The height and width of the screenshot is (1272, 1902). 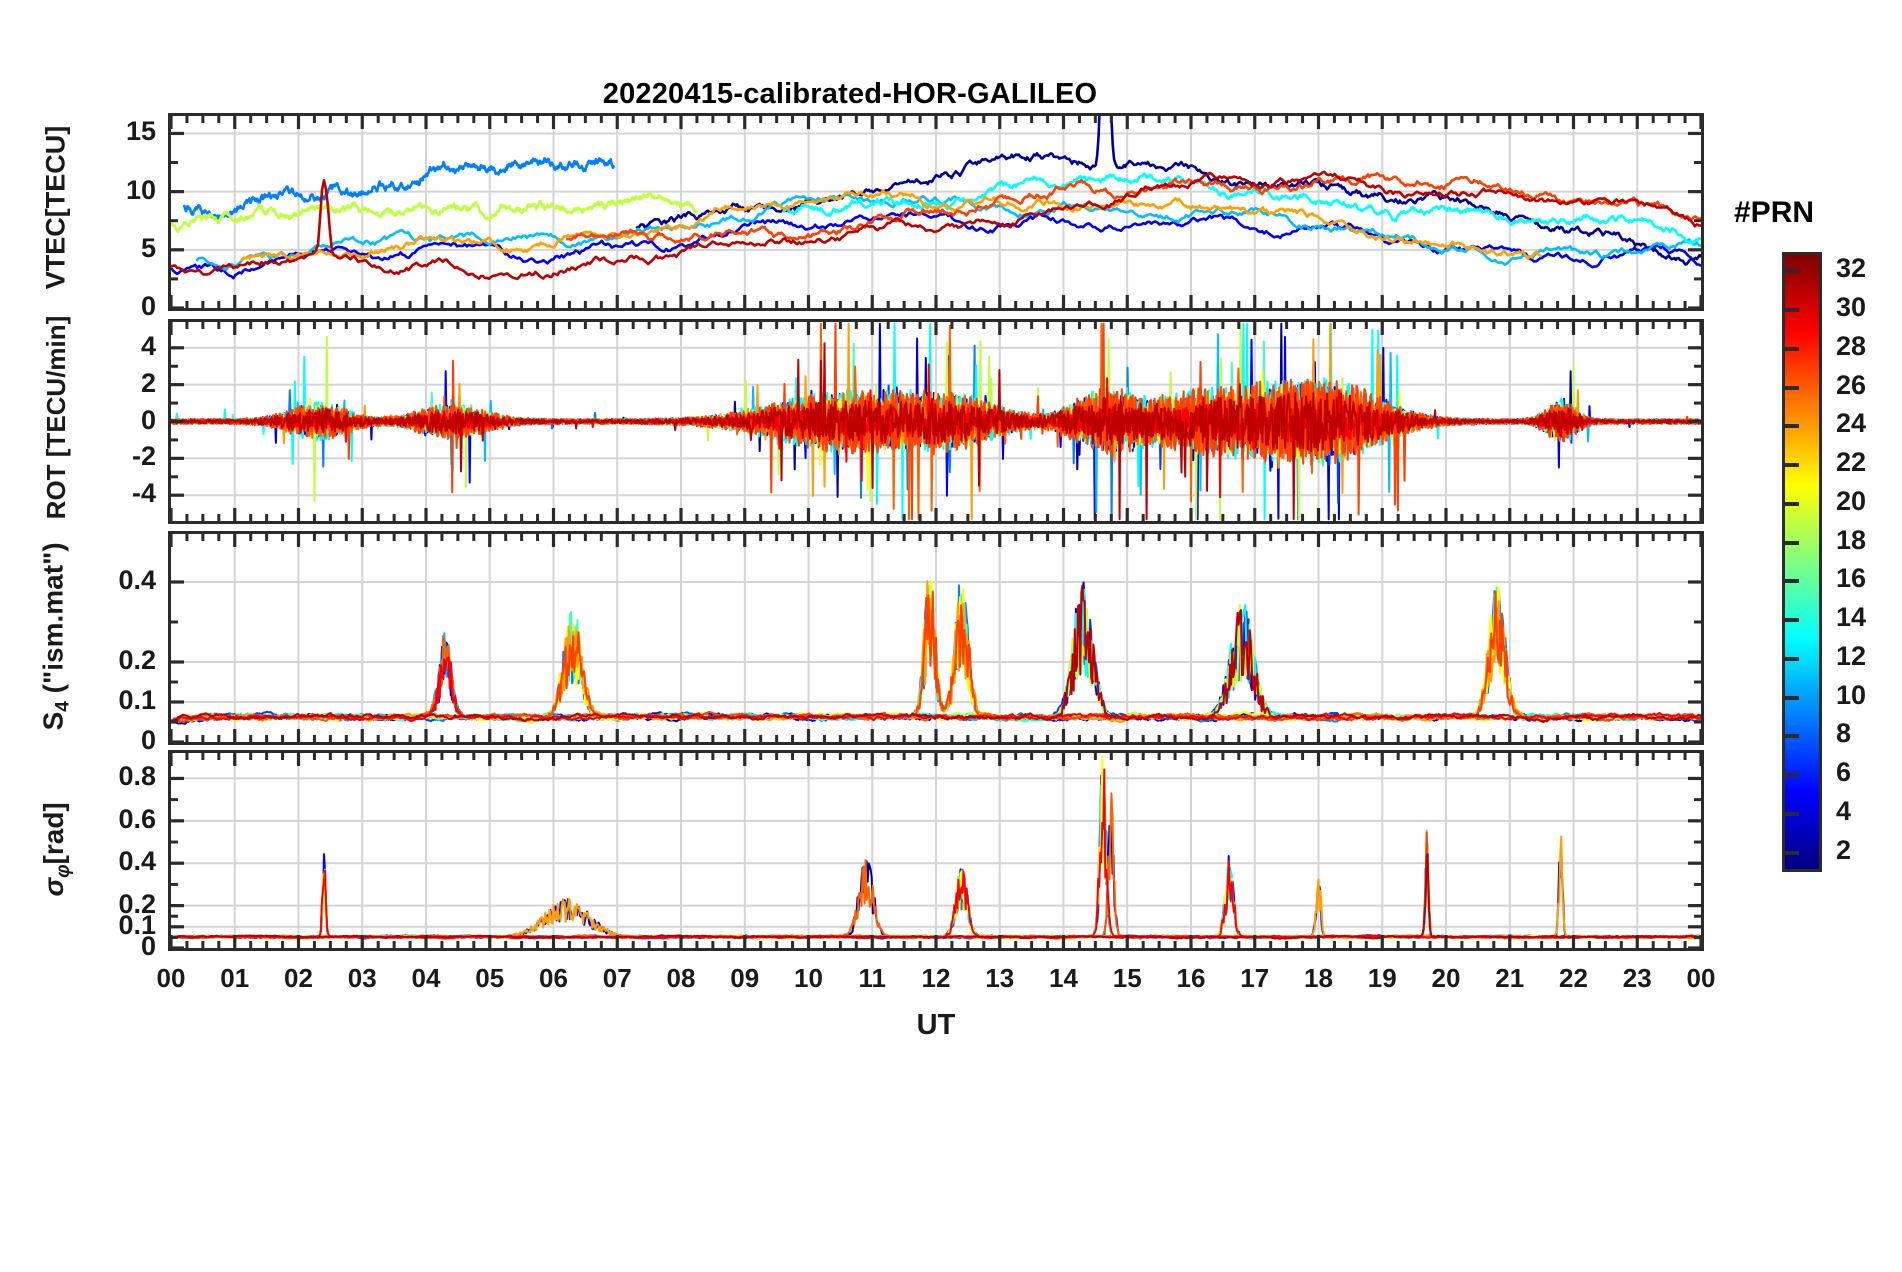 What do you see at coordinates (1851, 423) in the screenshot?
I see `colorbar-tick-24: 24` at bounding box center [1851, 423].